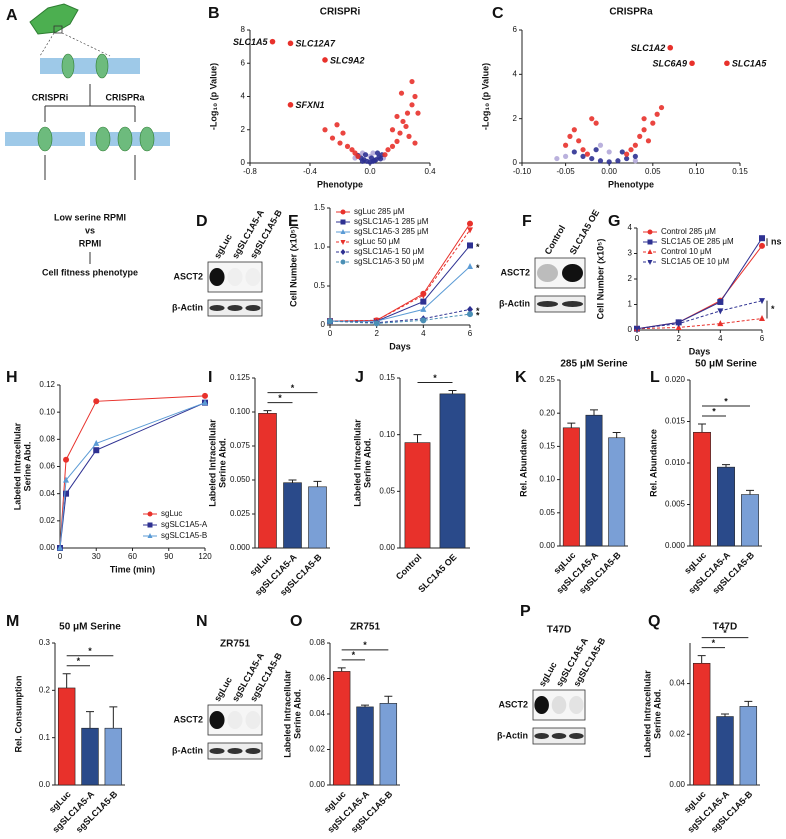  I want to click on x-tick-label: 0.4, so click(430, 171).